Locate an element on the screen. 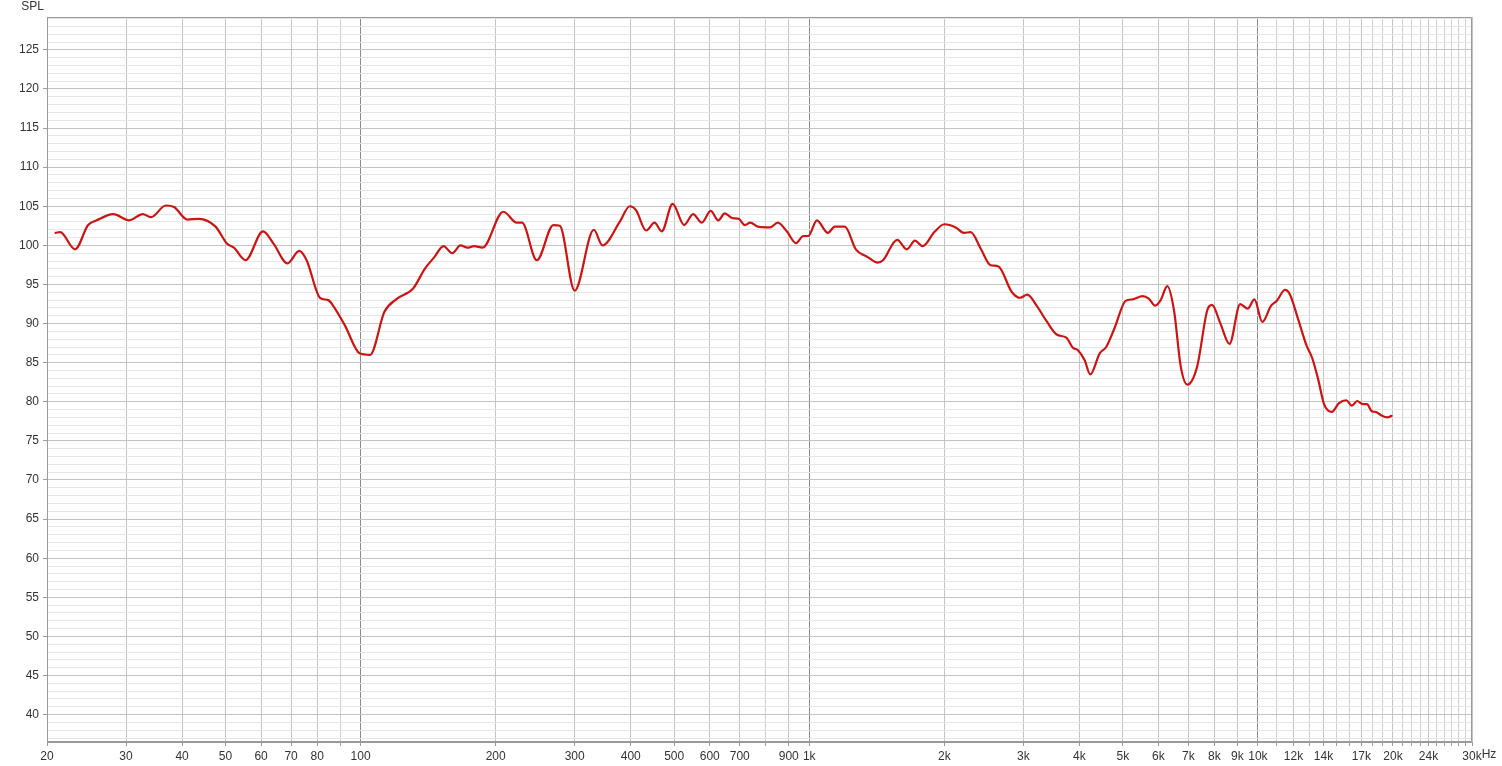 The height and width of the screenshot is (766, 1502). x-tick-label: 6k is located at coordinates (1159, 755).